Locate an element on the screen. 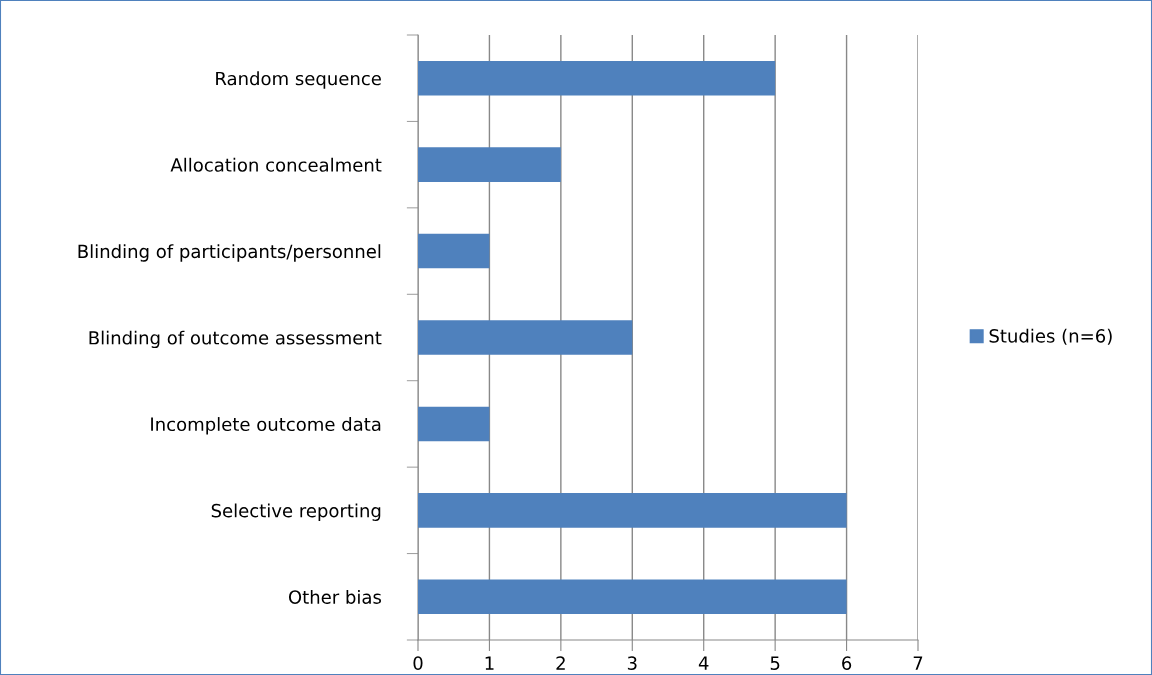 The height and width of the screenshot is (675, 1152). legend-label: Studies (n=6) is located at coordinates (1050, 336).